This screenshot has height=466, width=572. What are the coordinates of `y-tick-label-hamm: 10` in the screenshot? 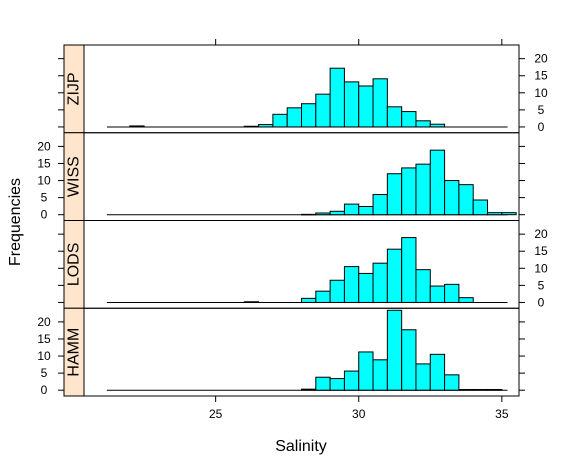 It's located at (44, 356).